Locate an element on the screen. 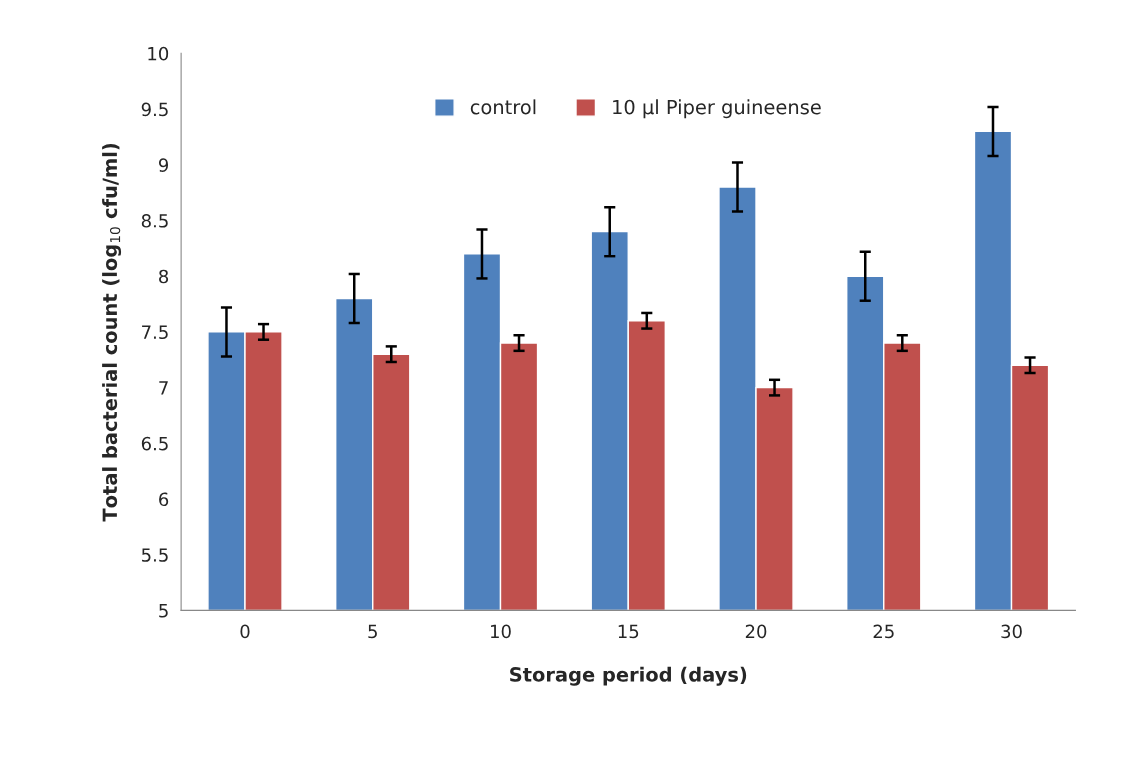 The height and width of the screenshot is (763, 1132). y-tick-label: 6.5 is located at coordinates (154, 443).